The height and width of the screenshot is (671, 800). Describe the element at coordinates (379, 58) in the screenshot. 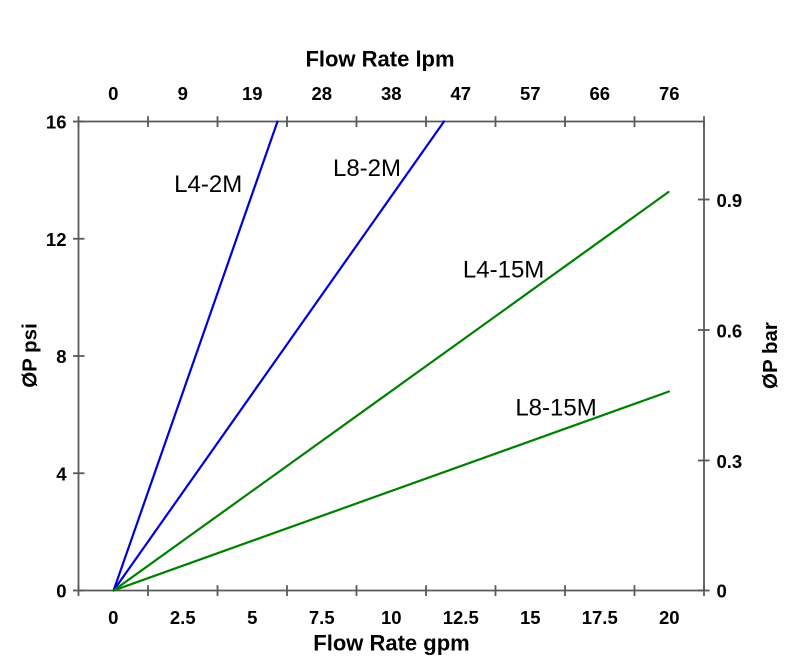

I see `svg-text: Flow Rate lpm` at that location.